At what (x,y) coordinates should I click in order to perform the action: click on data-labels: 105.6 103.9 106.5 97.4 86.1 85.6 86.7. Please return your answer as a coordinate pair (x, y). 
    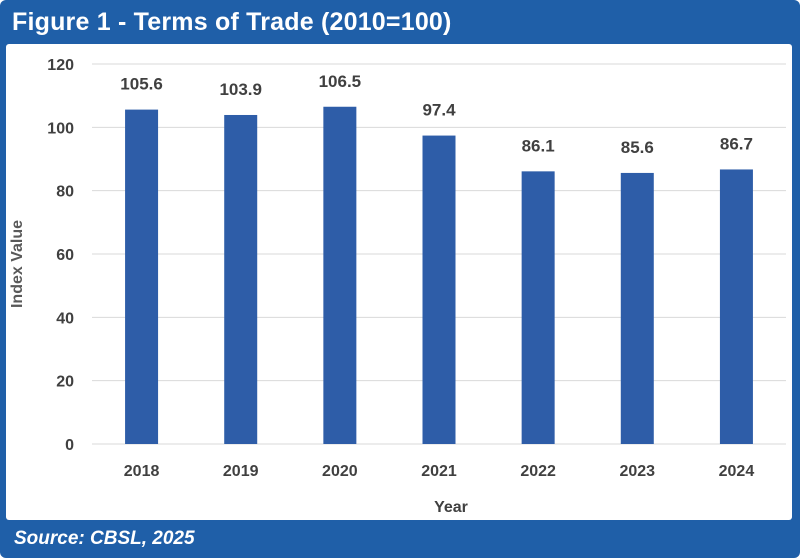
    Looking at the image, I should click on (436, 114).